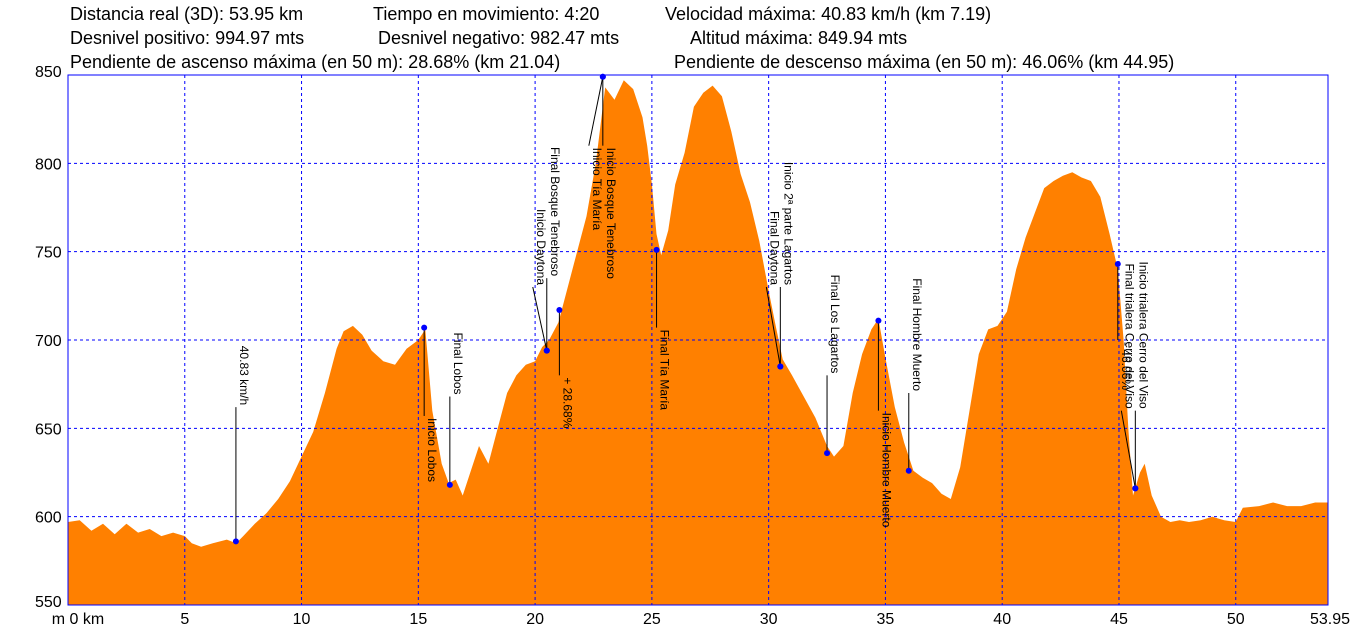 The image size is (1362, 638). I want to click on x-tick-label: 25, so click(652, 619).